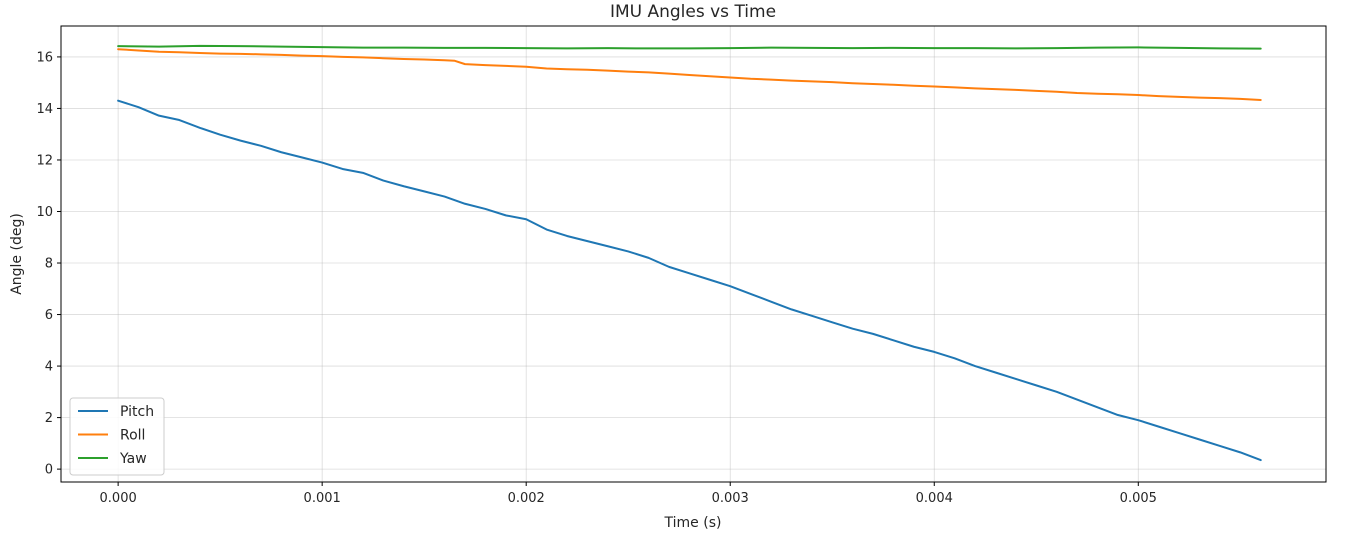 The width and height of the screenshot is (1353, 535). What do you see at coordinates (49, 315) in the screenshot?
I see `y-tick-label: 6` at bounding box center [49, 315].